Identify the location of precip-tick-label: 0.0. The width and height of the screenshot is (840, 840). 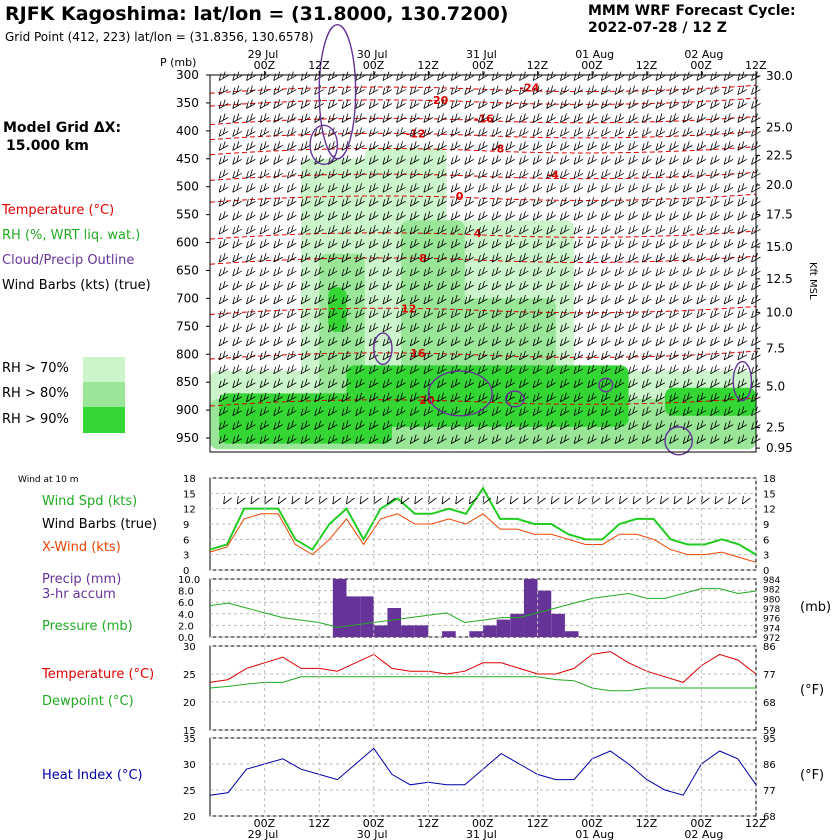
(186, 638).